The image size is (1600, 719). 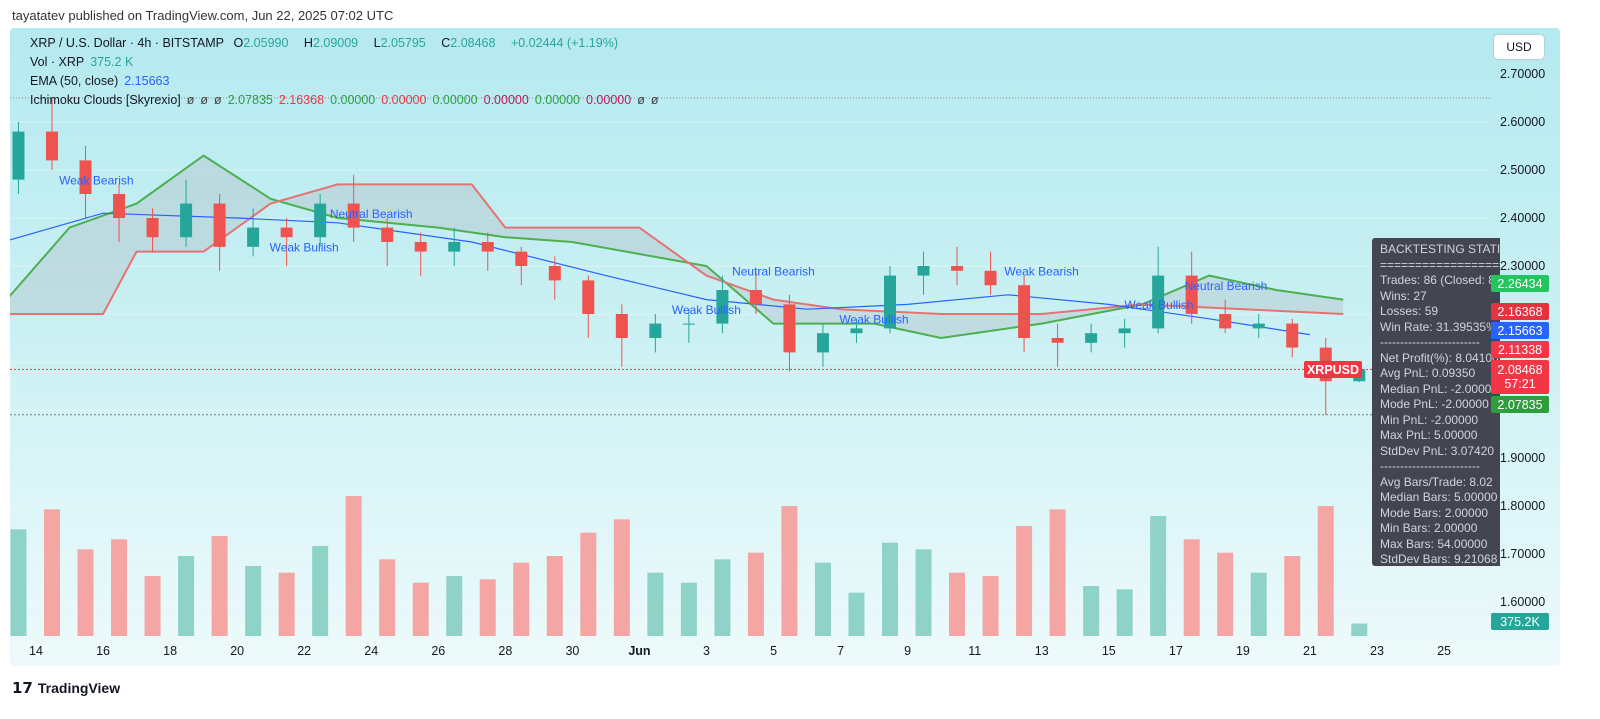 I want to click on ema-value: 2.15663, so click(x=147, y=81).